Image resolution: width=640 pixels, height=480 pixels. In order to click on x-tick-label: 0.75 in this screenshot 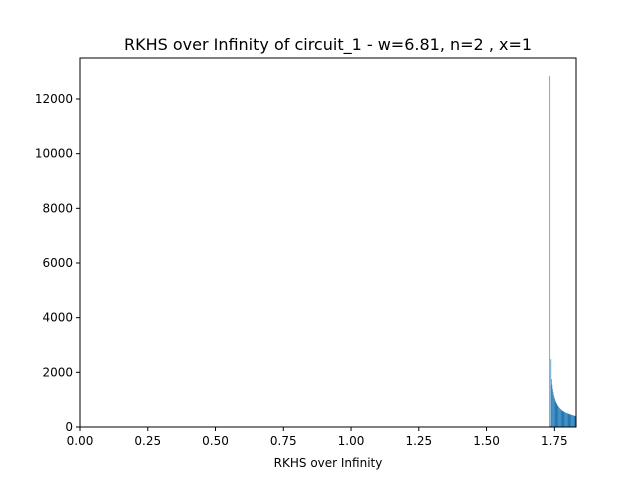, I will do `click(283, 441)`.